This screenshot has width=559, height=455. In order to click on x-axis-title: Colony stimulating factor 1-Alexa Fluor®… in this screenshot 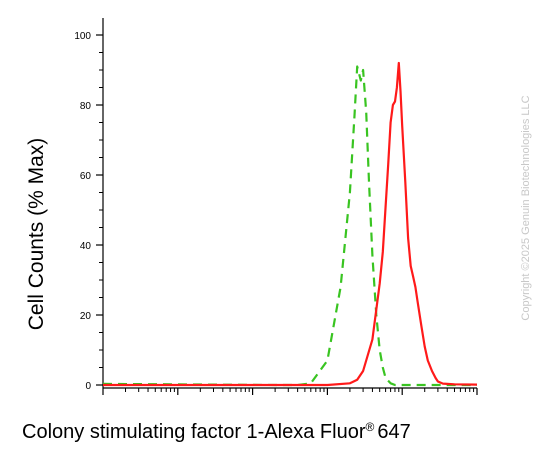, I will do `click(216, 431)`.